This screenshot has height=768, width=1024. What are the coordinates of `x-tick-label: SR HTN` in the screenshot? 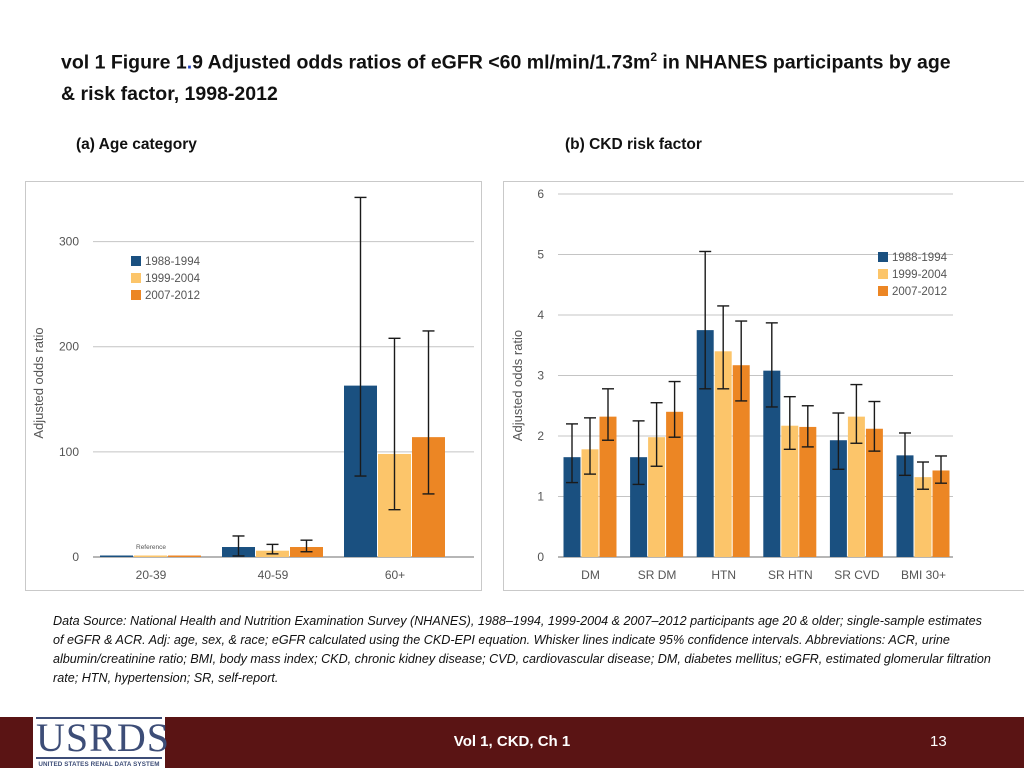 It's located at (790, 575).